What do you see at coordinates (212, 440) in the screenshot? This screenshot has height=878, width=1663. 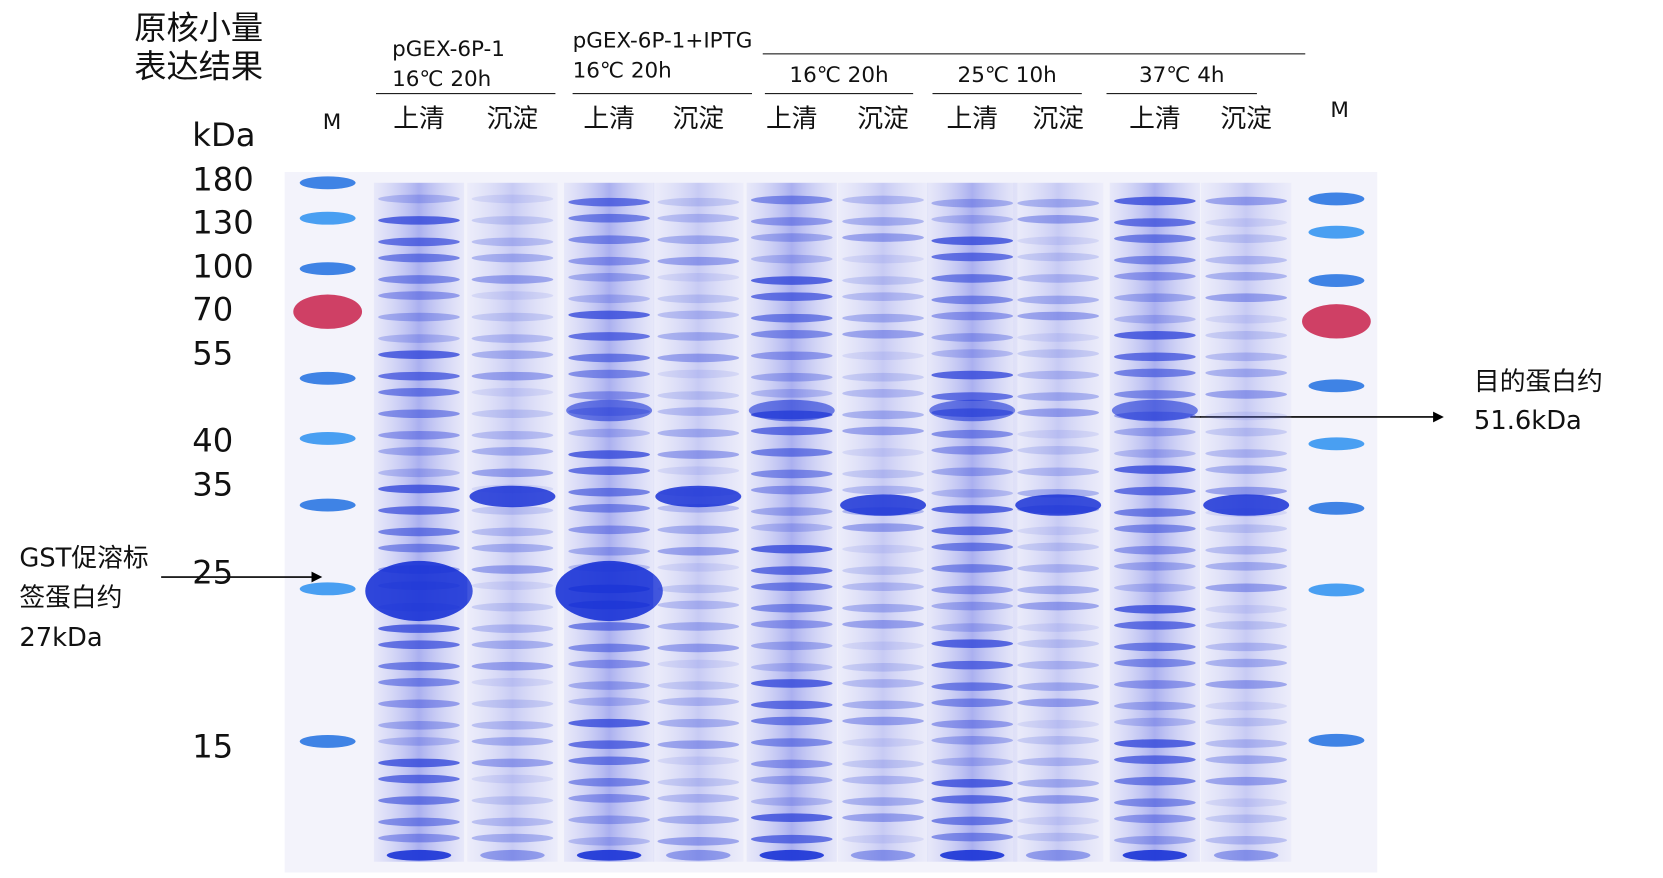 I see `marker-label: 40` at bounding box center [212, 440].